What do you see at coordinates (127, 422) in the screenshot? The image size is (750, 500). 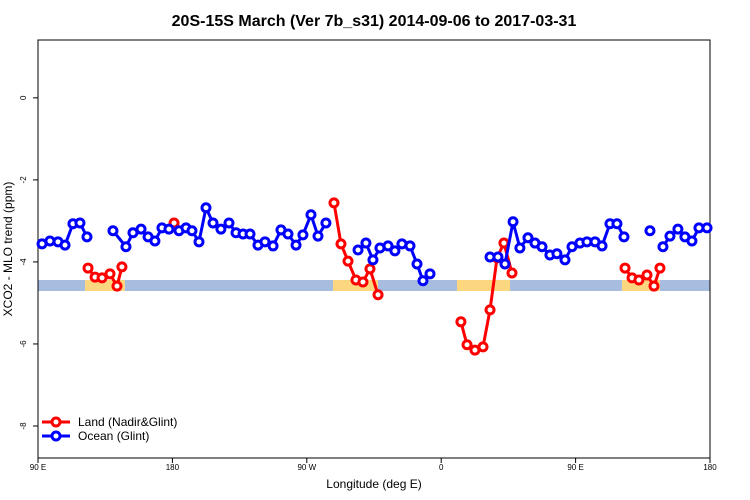 I see `legend-label: Land (Nadir&Glint)` at bounding box center [127, 422].